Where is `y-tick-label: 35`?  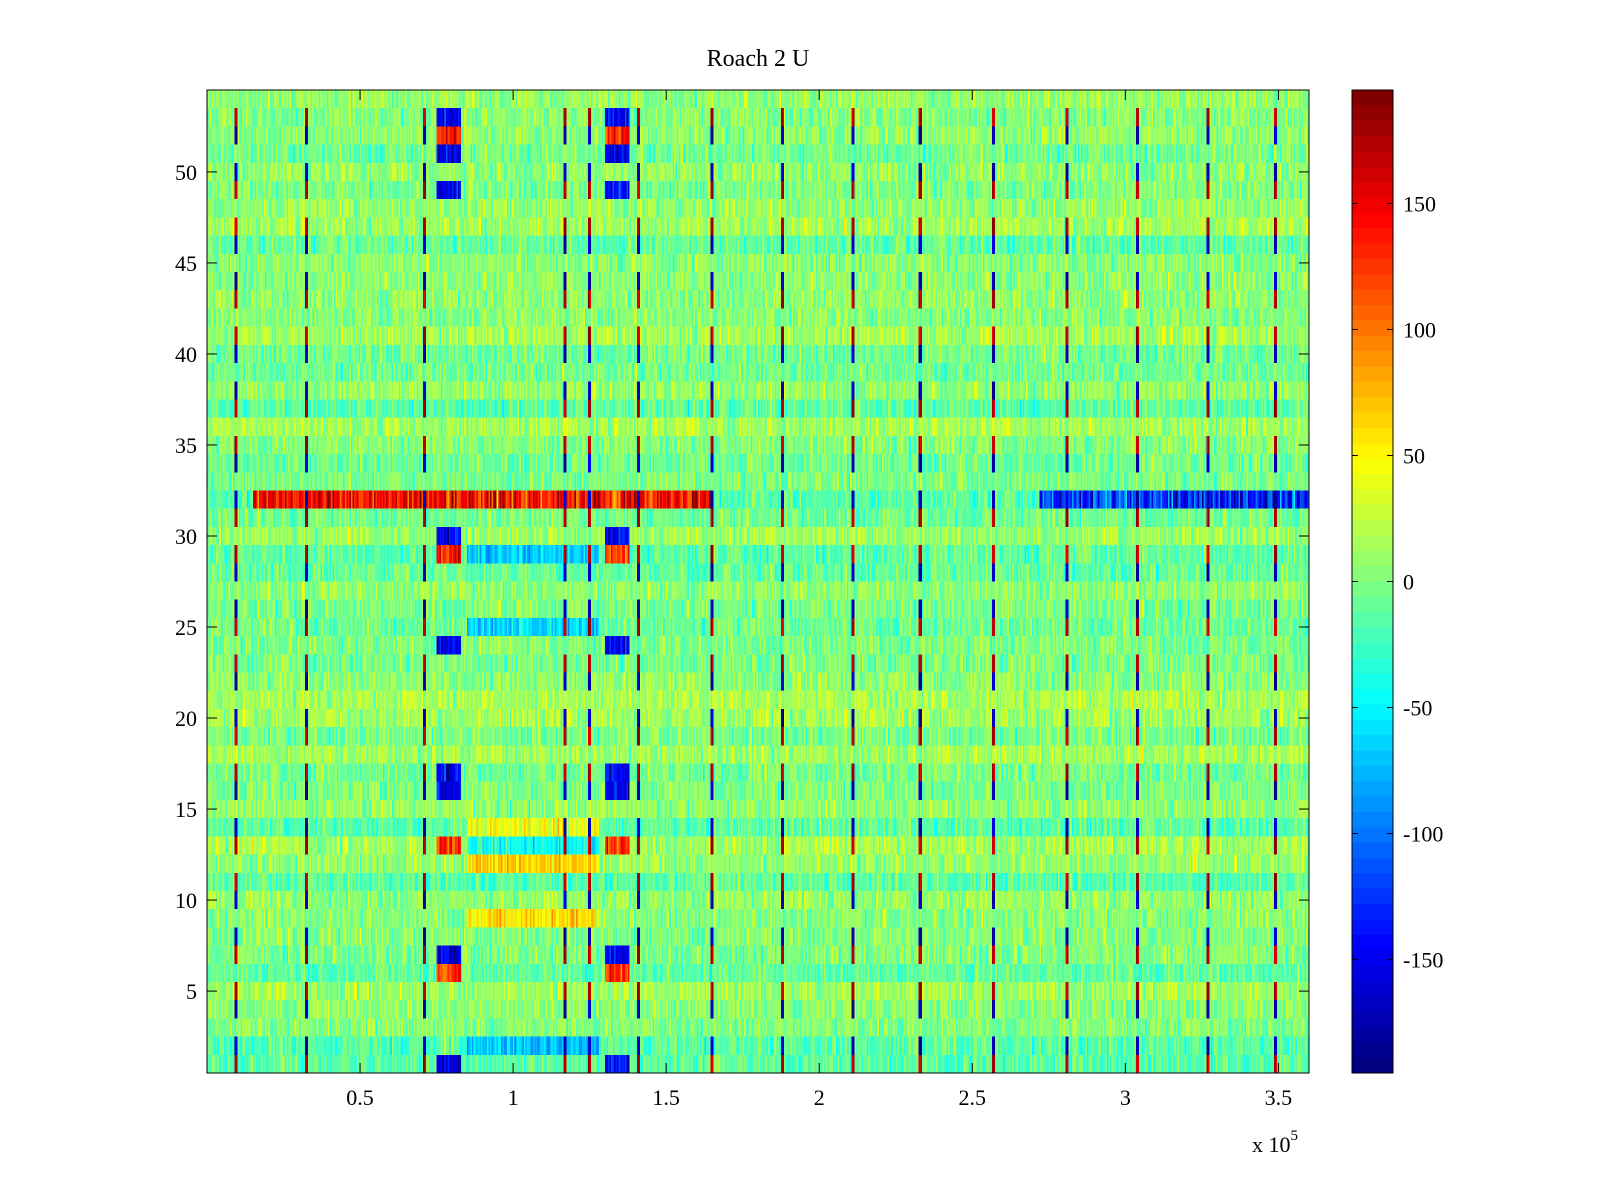 y-tick-label: 35 is located at coordinates (186, 445).